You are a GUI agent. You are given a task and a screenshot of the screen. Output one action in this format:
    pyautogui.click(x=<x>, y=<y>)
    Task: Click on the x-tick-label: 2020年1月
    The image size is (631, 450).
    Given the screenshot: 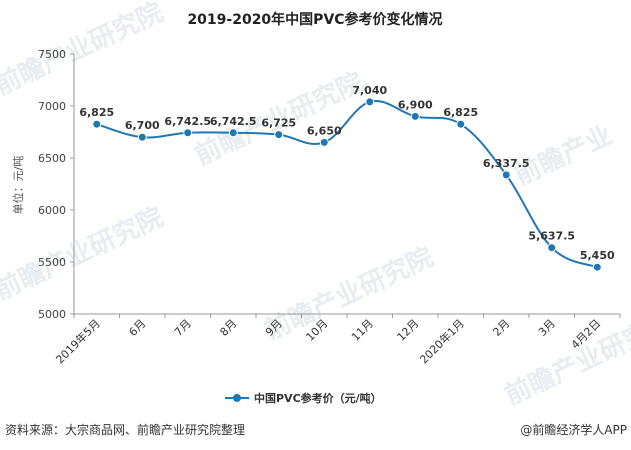 What is the action you would take?
    pyautogui.click(x=442, y=341)
    